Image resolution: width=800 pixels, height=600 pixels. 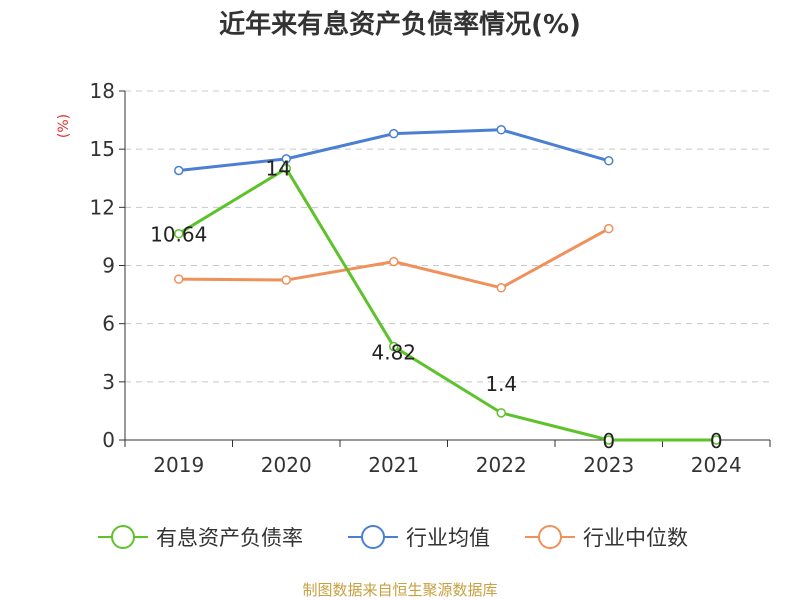 What do you see at coordinates (393, 353) in the screenshot?
I see `data-label: 4.82` at bounding box center [393, 353].